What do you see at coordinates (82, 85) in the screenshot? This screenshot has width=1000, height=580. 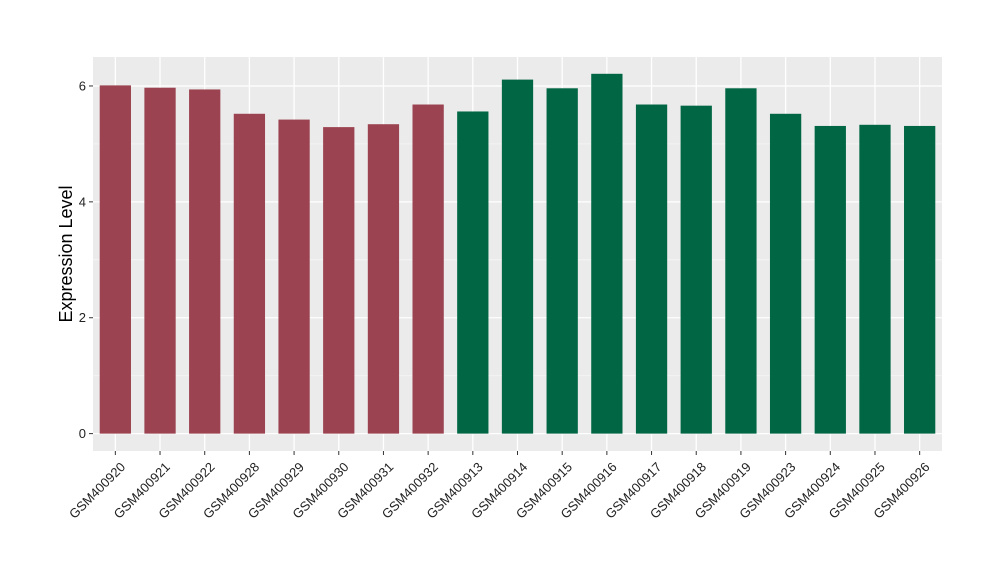 I see `y-tick-label: 6` at bounding box center [82, 85].